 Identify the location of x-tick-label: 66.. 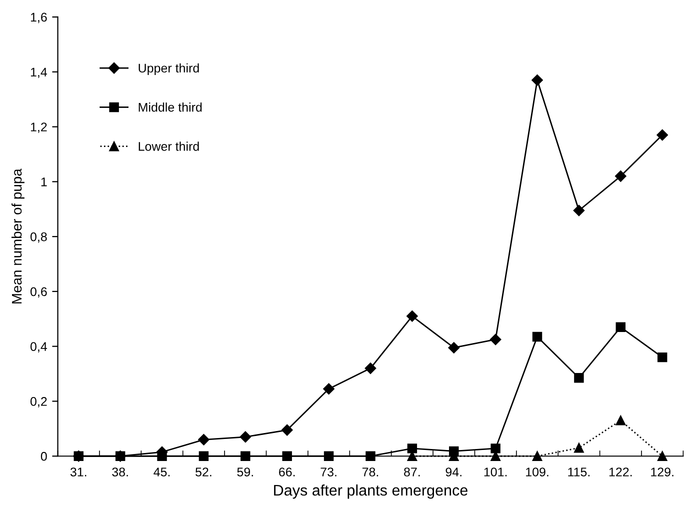
(287, 472).